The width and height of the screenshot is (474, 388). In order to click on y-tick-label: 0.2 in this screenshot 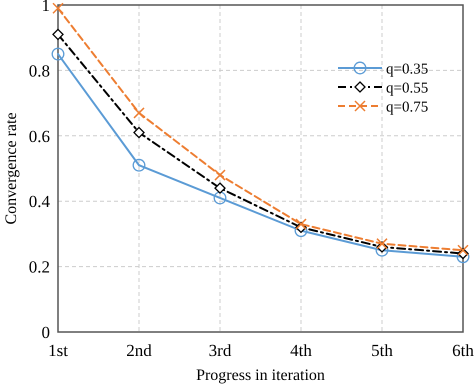, I will do `click(39, 267)`.